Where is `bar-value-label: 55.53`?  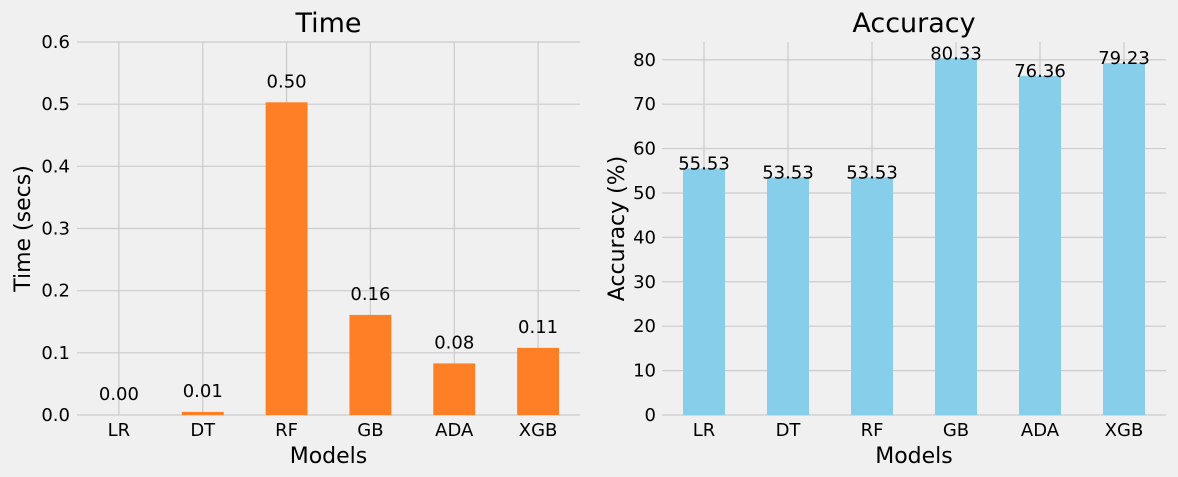 bar-value-label: 55.53 is located at coordinates (704, 163).